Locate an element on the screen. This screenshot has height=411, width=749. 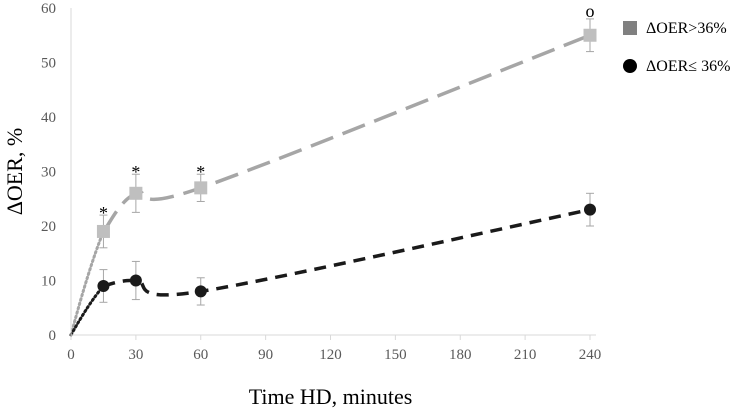
y-tick-label: 50 is located at coordinates (48, 64).